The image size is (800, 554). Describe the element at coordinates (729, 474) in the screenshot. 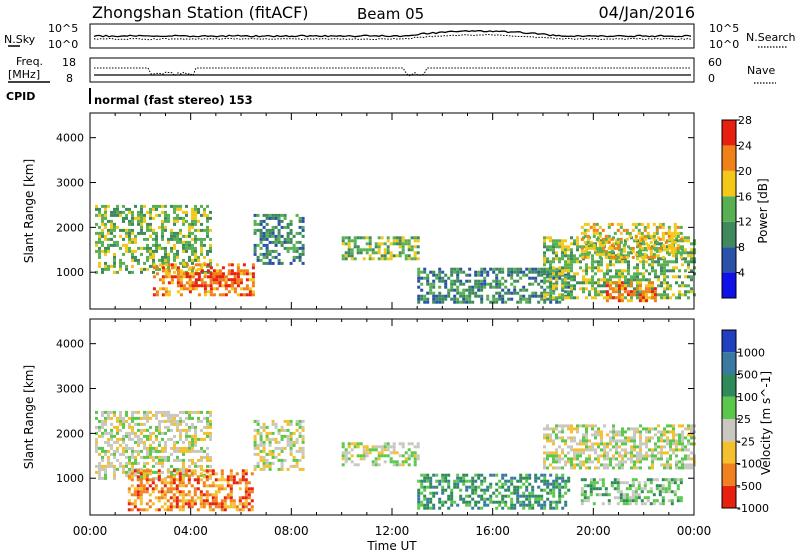

I see `colorbar-swatch` at that location.